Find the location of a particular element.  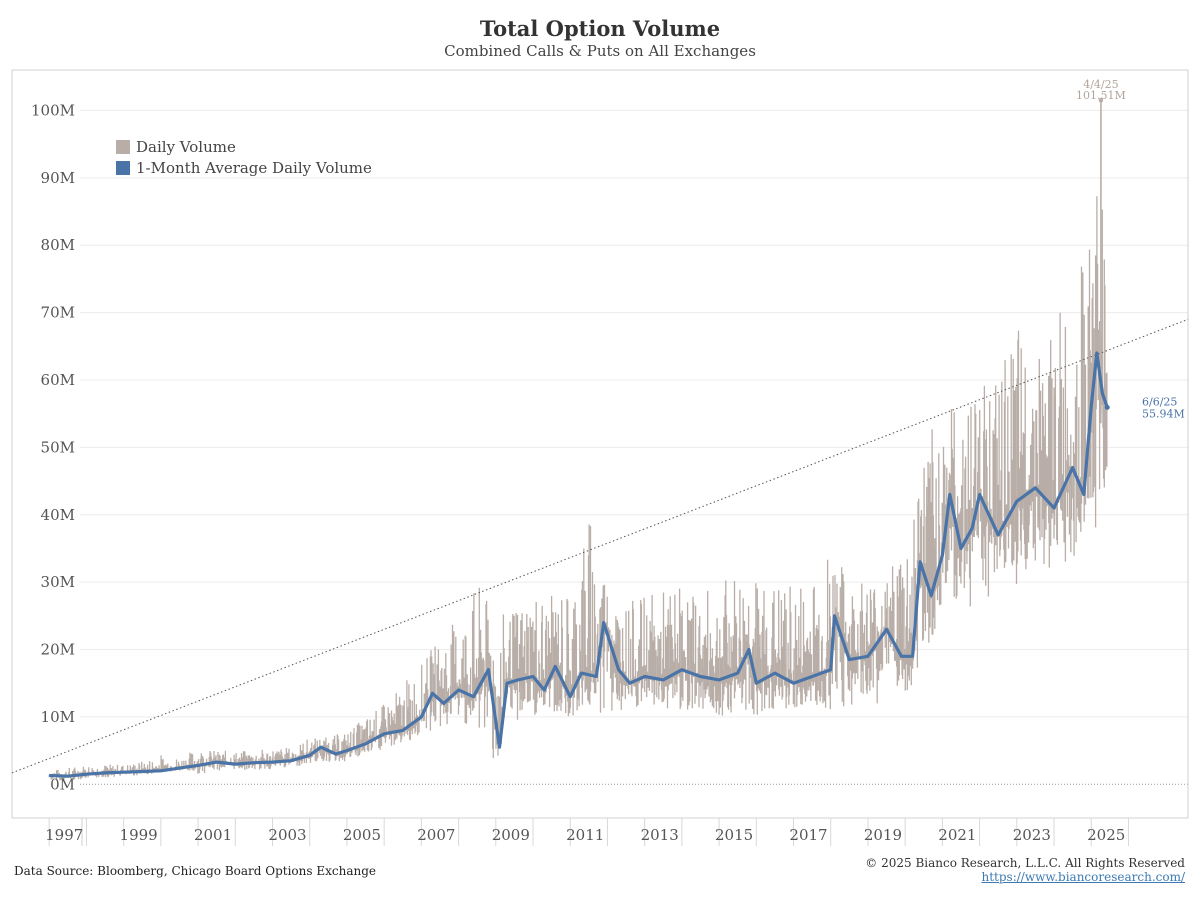

peak-value-label: 101.51M is located at coordinates (1101, 95).